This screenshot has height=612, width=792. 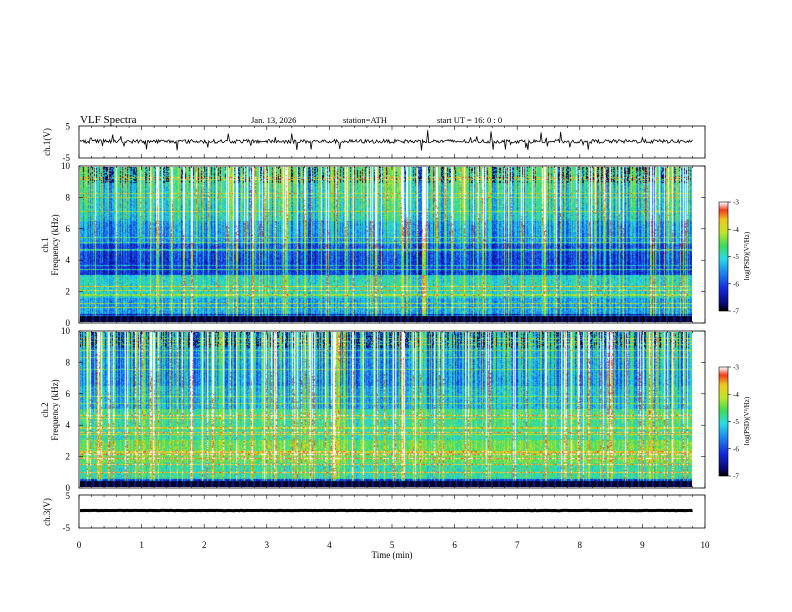 What do you see at coordinates (47, 142) in the screenshot?
I see `ch1-voltage-ylabel: ch.1(V)` at bounding box center [47, 142].